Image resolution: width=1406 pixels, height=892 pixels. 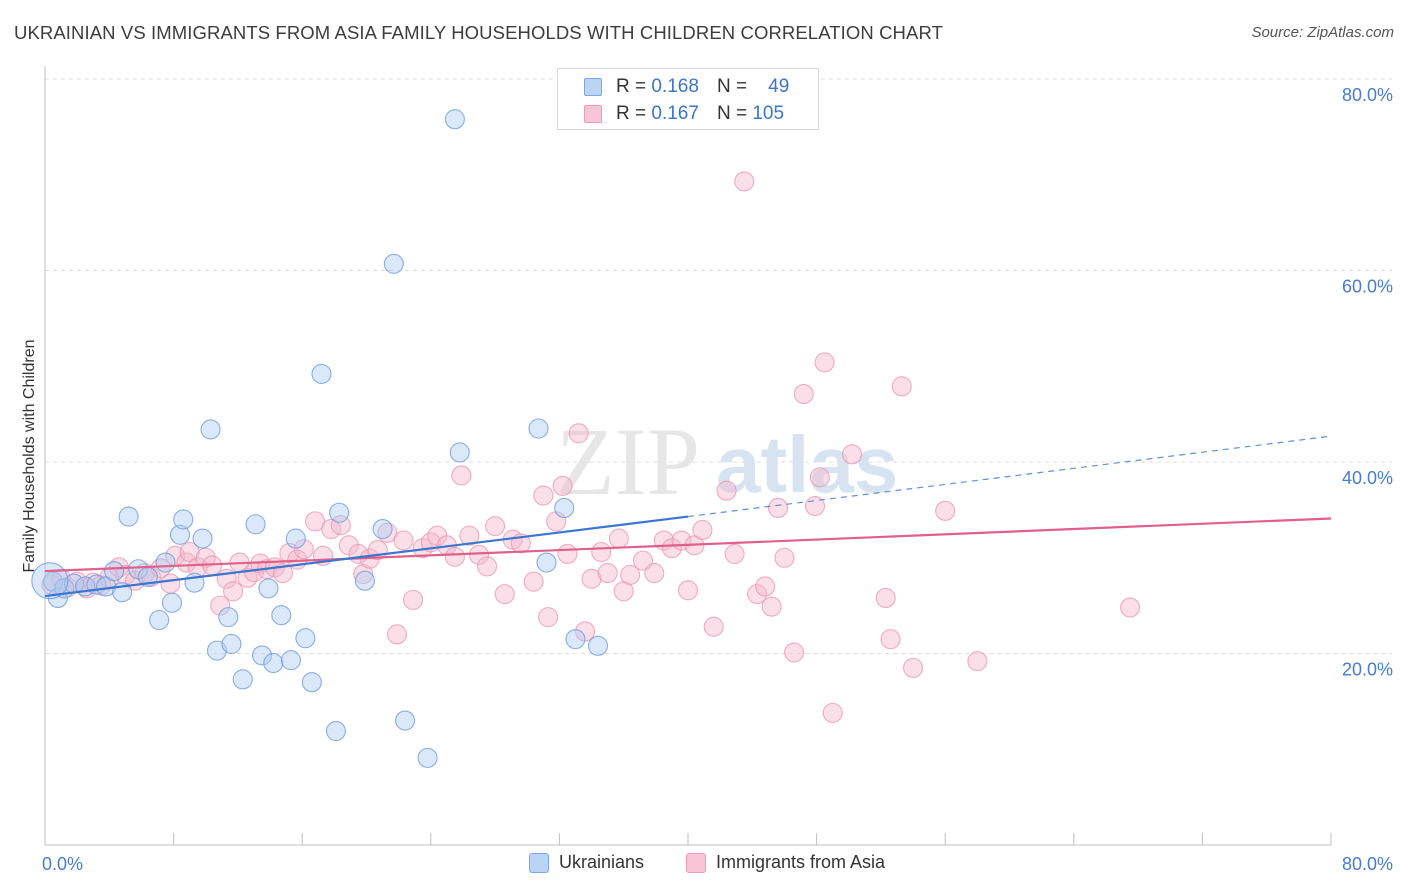 I want to click on n-value: 49, so click(x=779, y=86).